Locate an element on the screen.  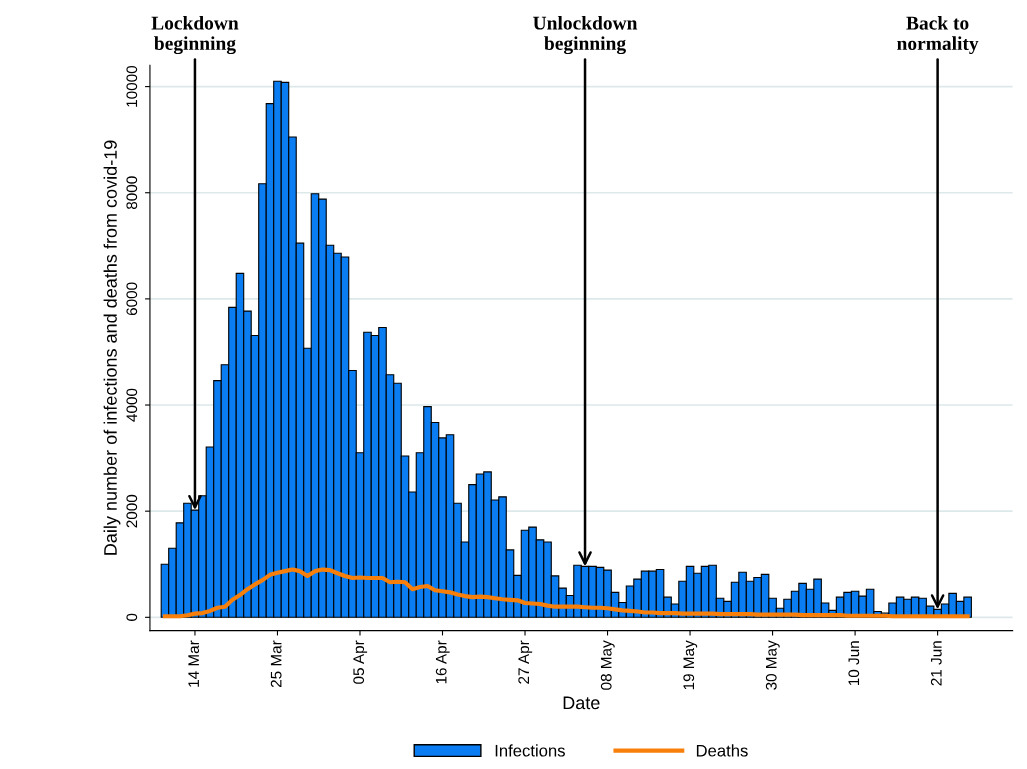
y-tick-label: 10000 is located at coordinates (132, 86).